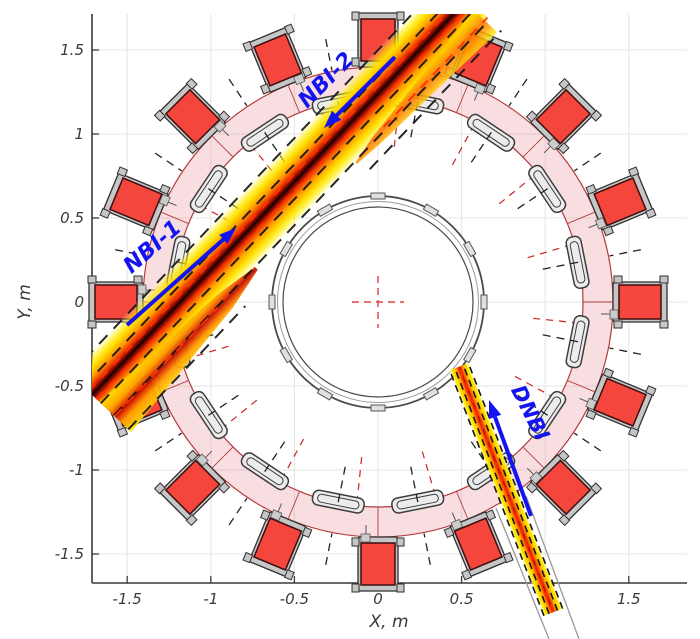  I want to click on x-axis-label: X, m, so click(388, 622).